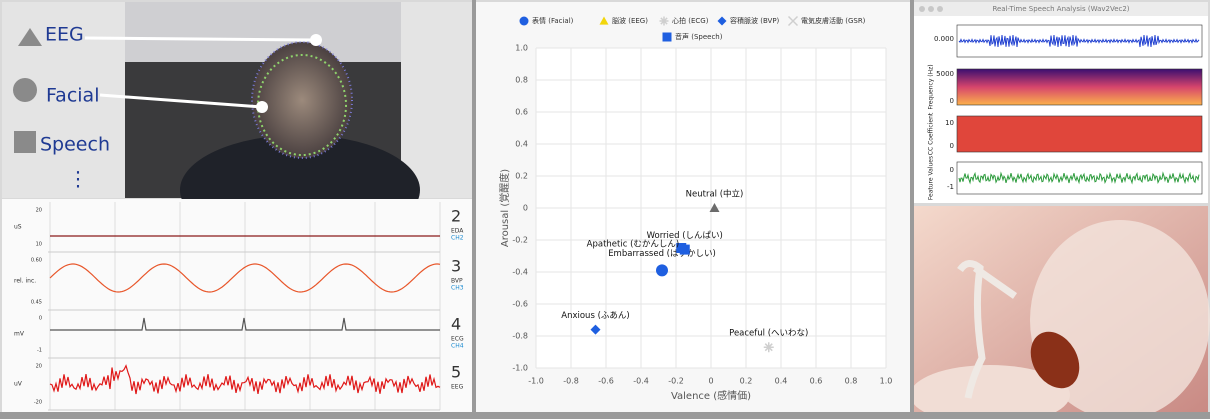  I want to click on unit-label: uS, so click(18, 227).